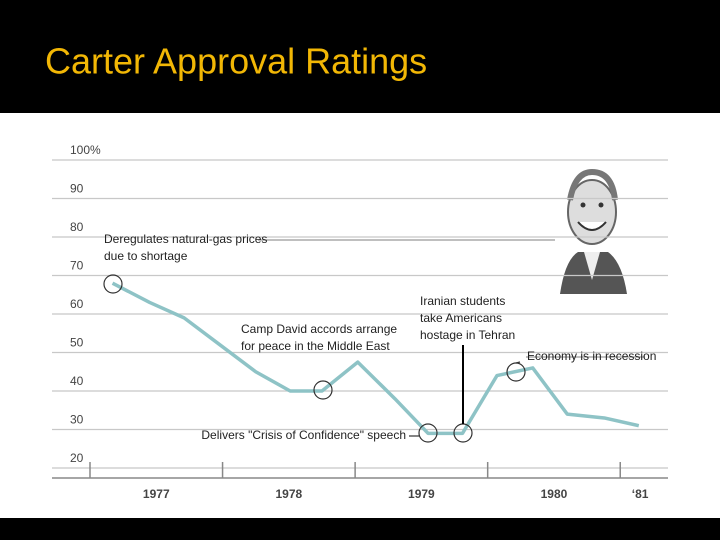  I want to click on annotation-text: due to shortage, so click(146, 256).